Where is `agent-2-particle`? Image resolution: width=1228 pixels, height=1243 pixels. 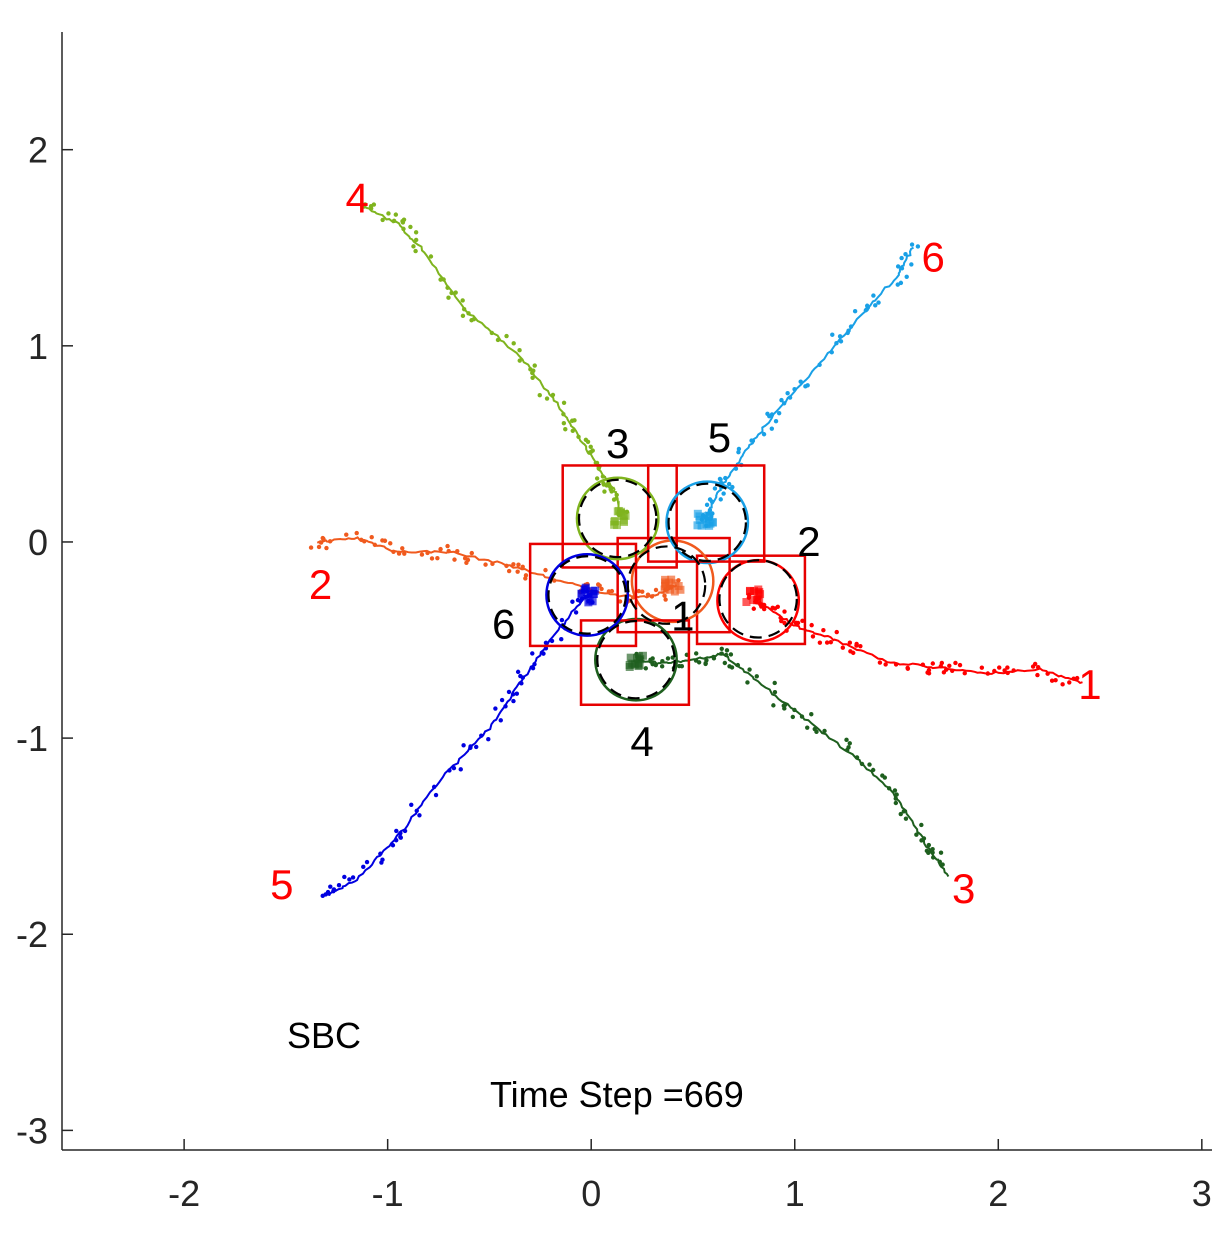
agent-2-particle is located at coordinates (678, 586).